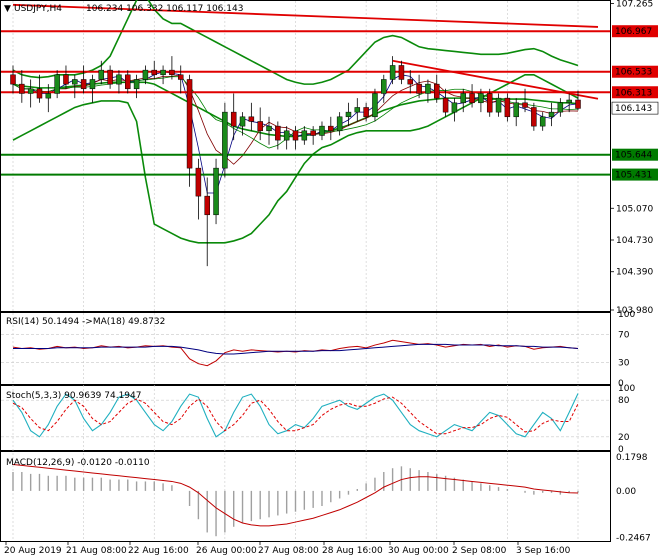 This screenshot has width=660, height=560. Describe the element at coordinates (626, 389) in the screenshot. I see `stoch-tick-label: 100` at that location.